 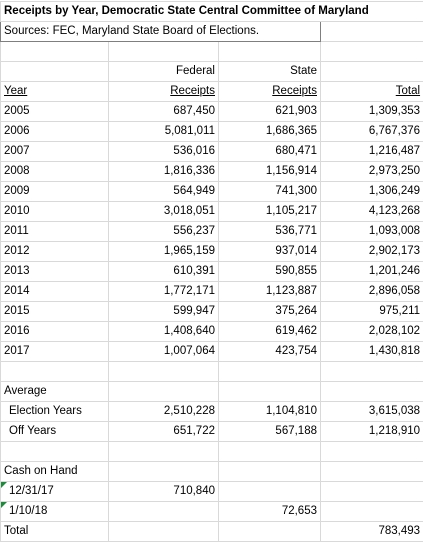 I want to click on amount-cell-text: 2,028,102, so click(x=394, y=331).